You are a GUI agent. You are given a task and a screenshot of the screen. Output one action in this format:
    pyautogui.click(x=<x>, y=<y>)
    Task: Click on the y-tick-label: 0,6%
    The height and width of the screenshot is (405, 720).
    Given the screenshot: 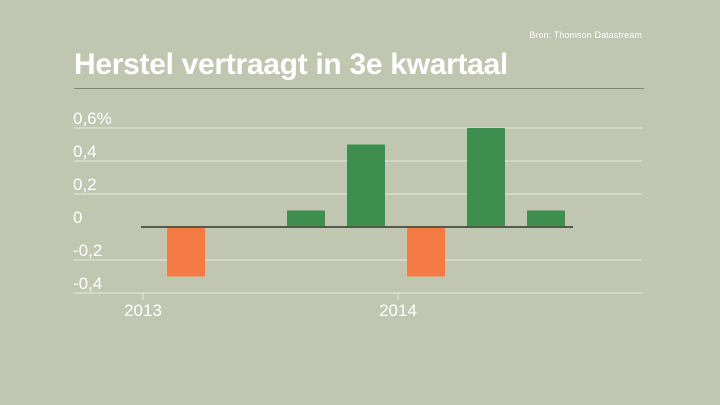 What is the action you would take?
    pyautogui.click(x=92, y=118)
    